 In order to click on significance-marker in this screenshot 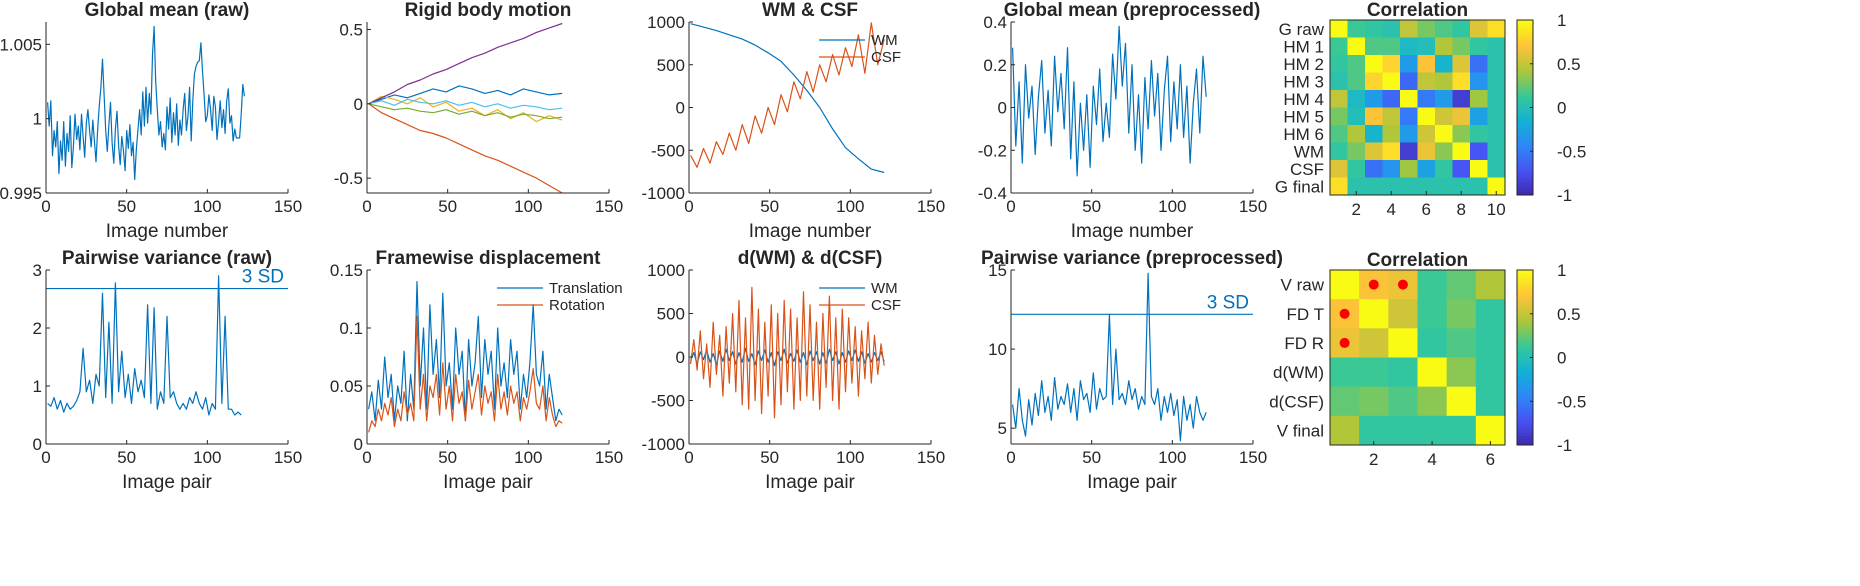, I will do `click(1373, 284)`.